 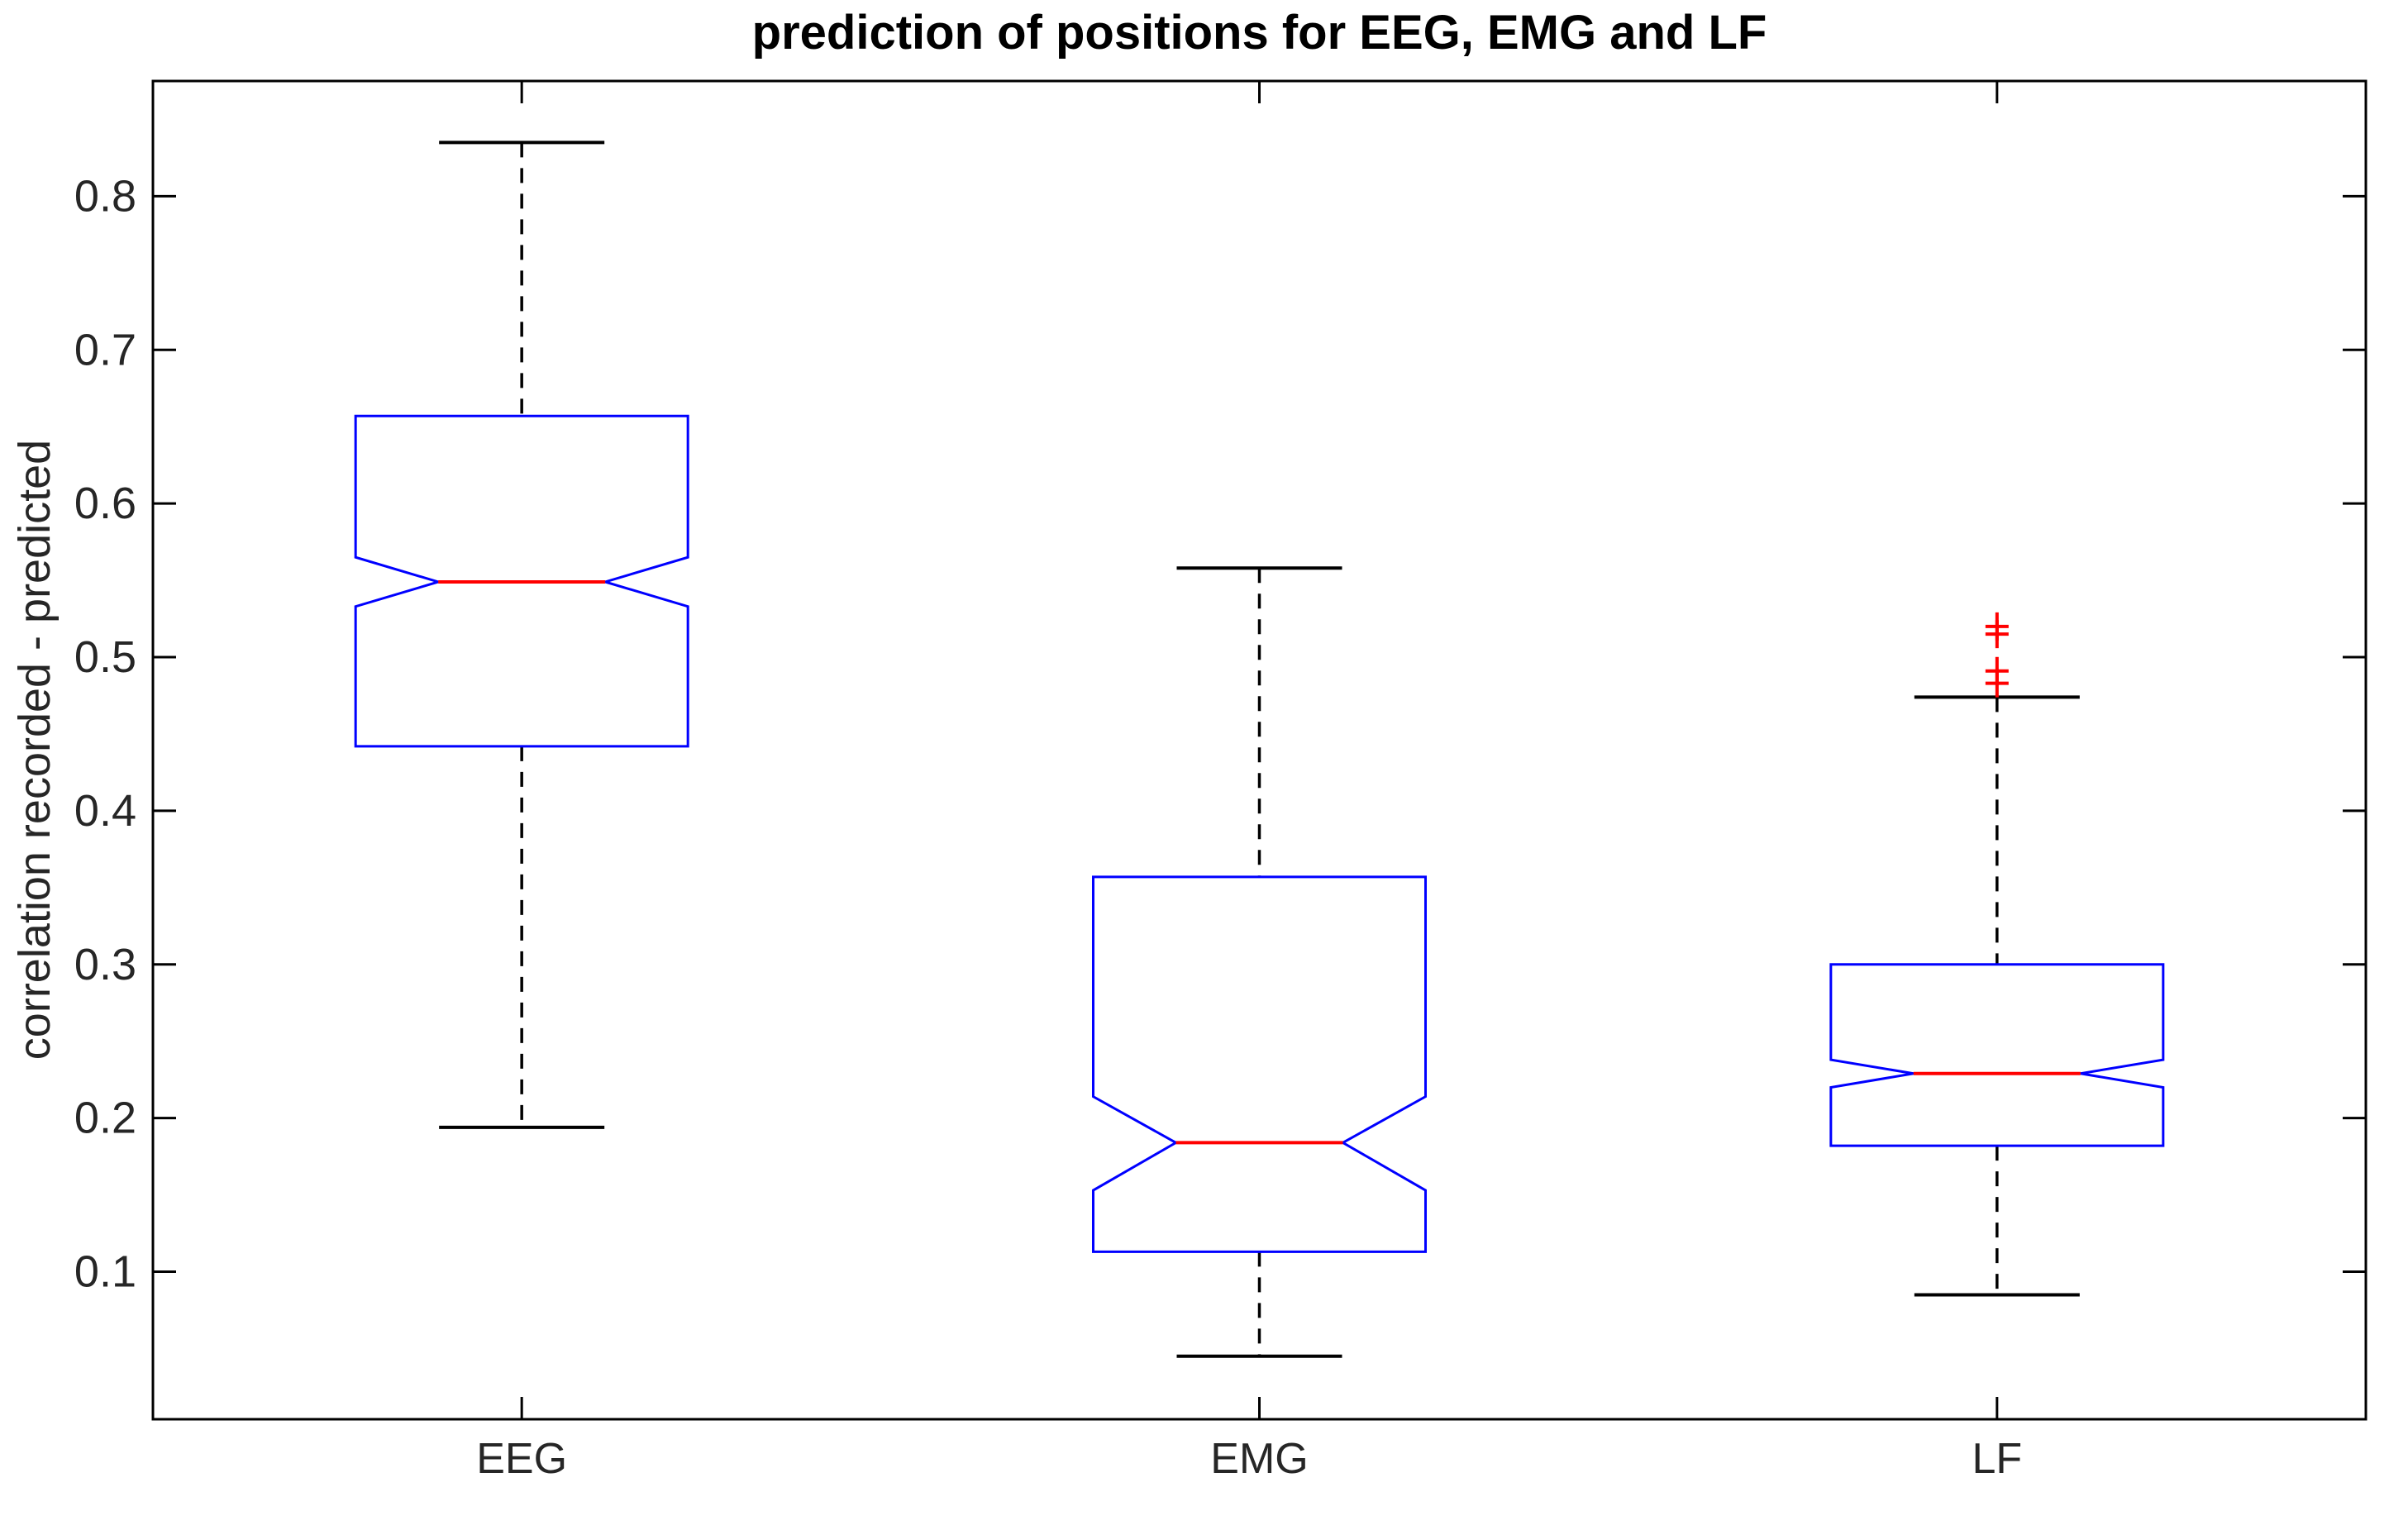 I want to click on x-tick-label: EEG, so click(x=521, y=1459).